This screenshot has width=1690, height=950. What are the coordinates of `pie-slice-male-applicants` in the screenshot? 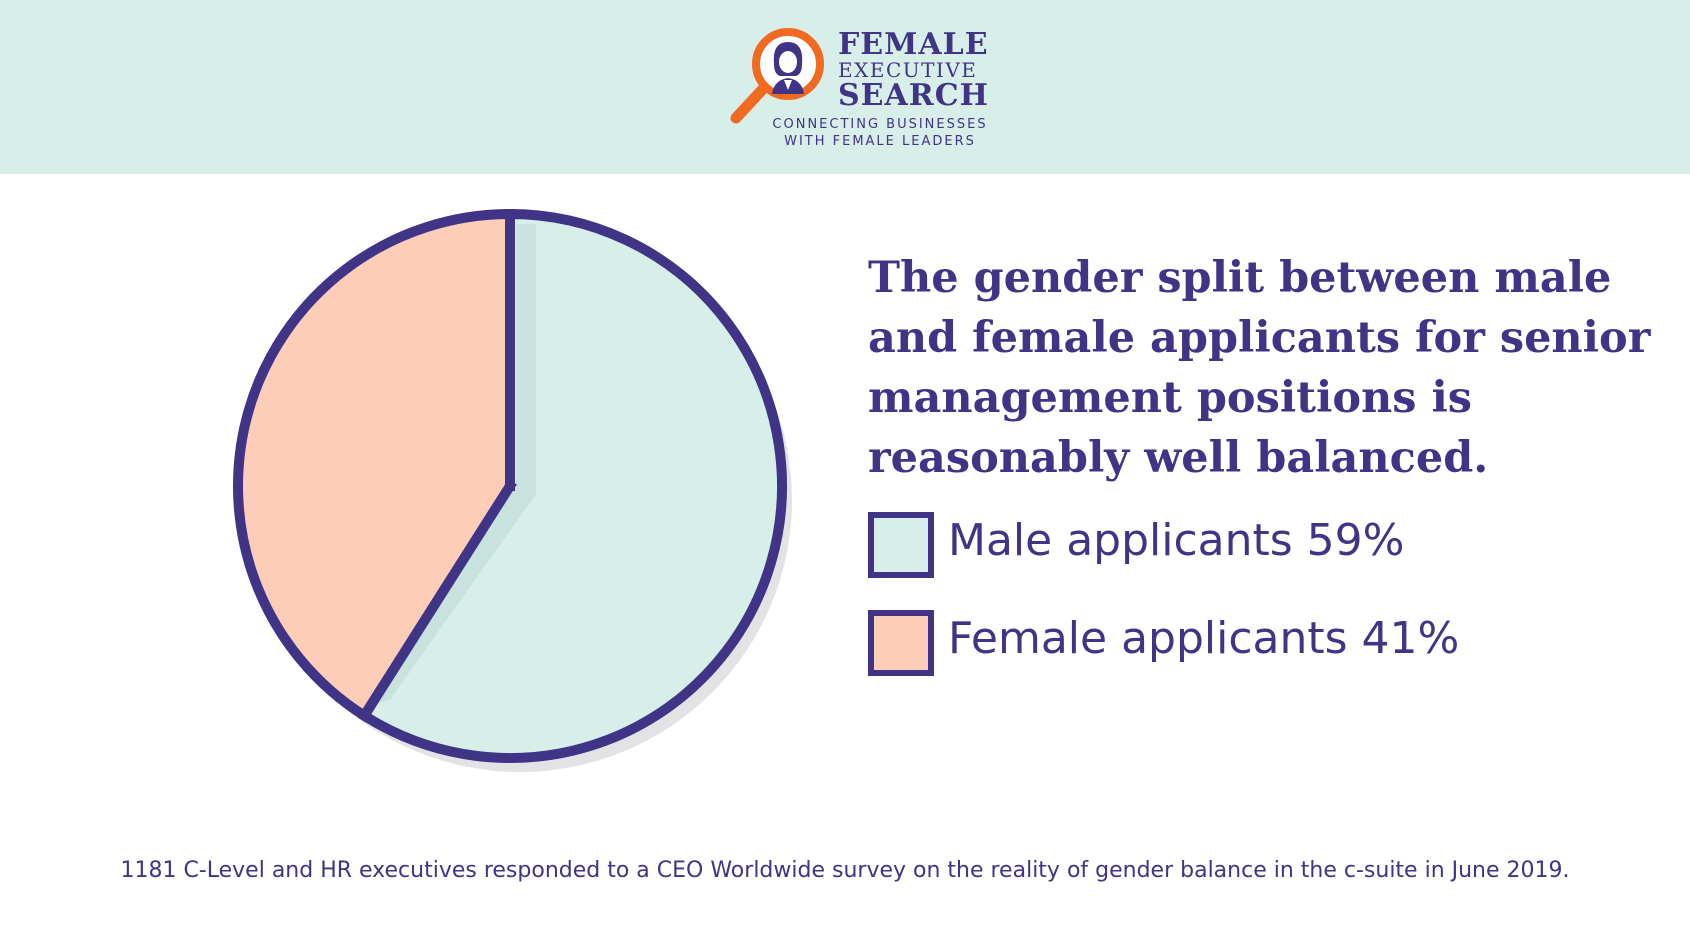 It's located at (572, 485).